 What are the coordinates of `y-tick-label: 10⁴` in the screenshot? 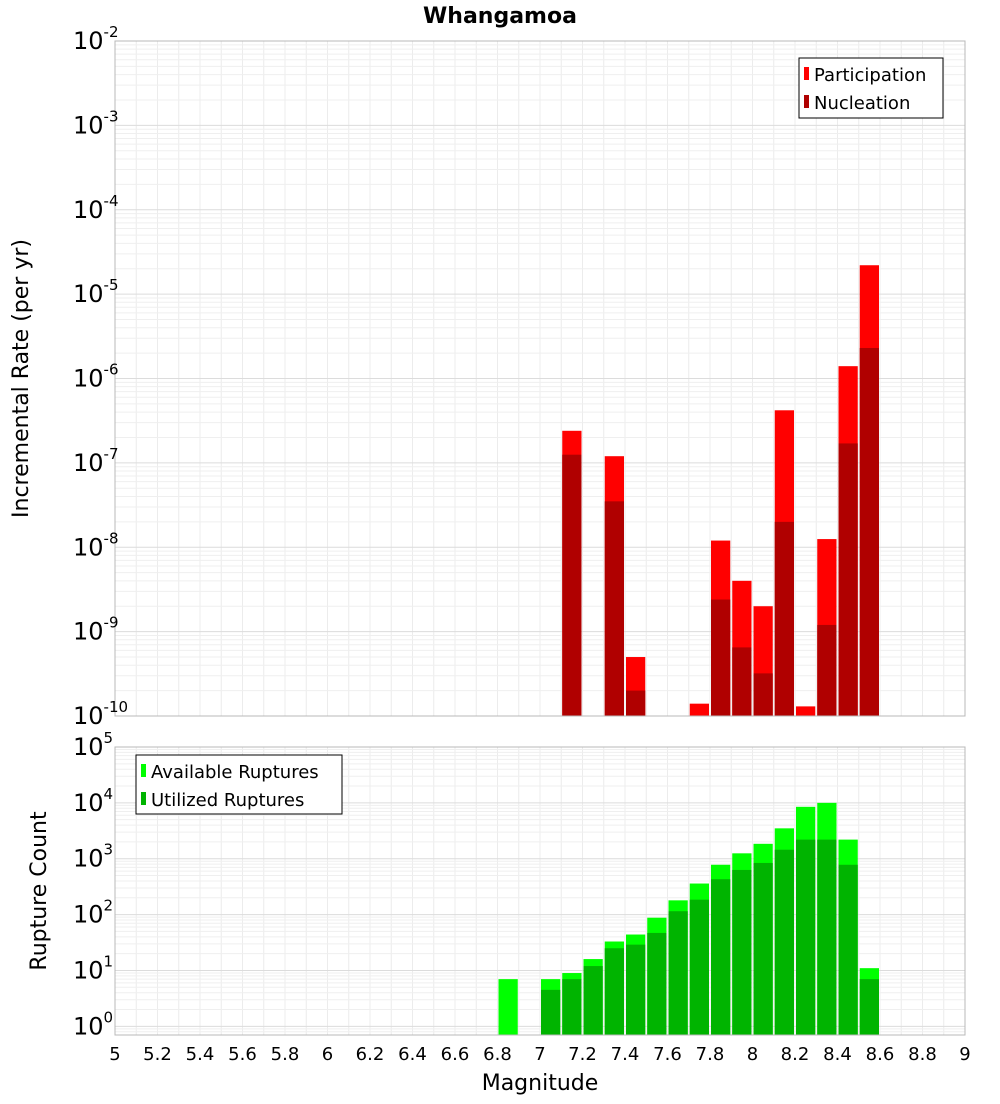 It's located at (93, 801).